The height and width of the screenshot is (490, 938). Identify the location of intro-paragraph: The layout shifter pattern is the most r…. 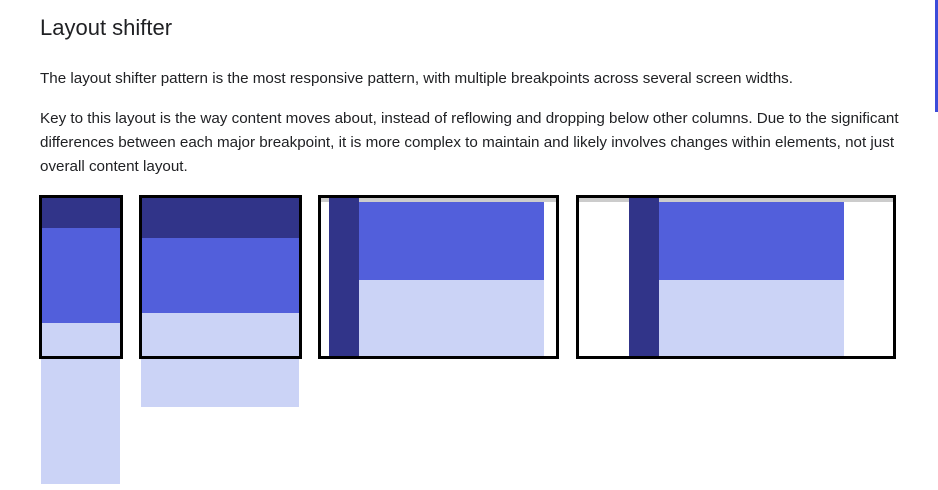
(416, 78).